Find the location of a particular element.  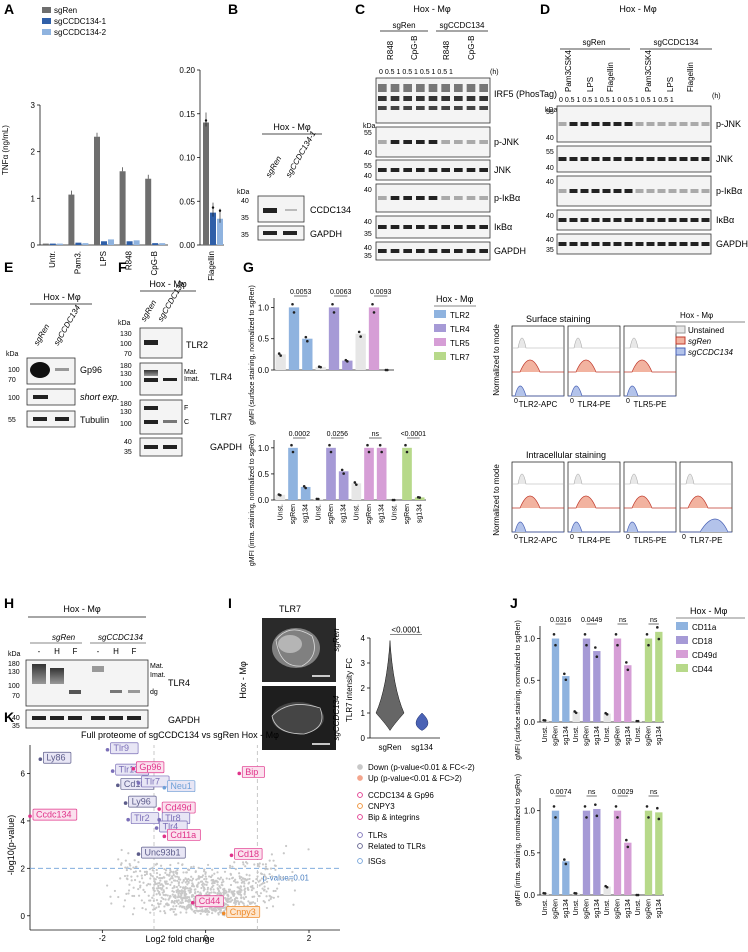

panel-a-ylabel: TNFα (ng/mL) is located at coordinates (5, 150).